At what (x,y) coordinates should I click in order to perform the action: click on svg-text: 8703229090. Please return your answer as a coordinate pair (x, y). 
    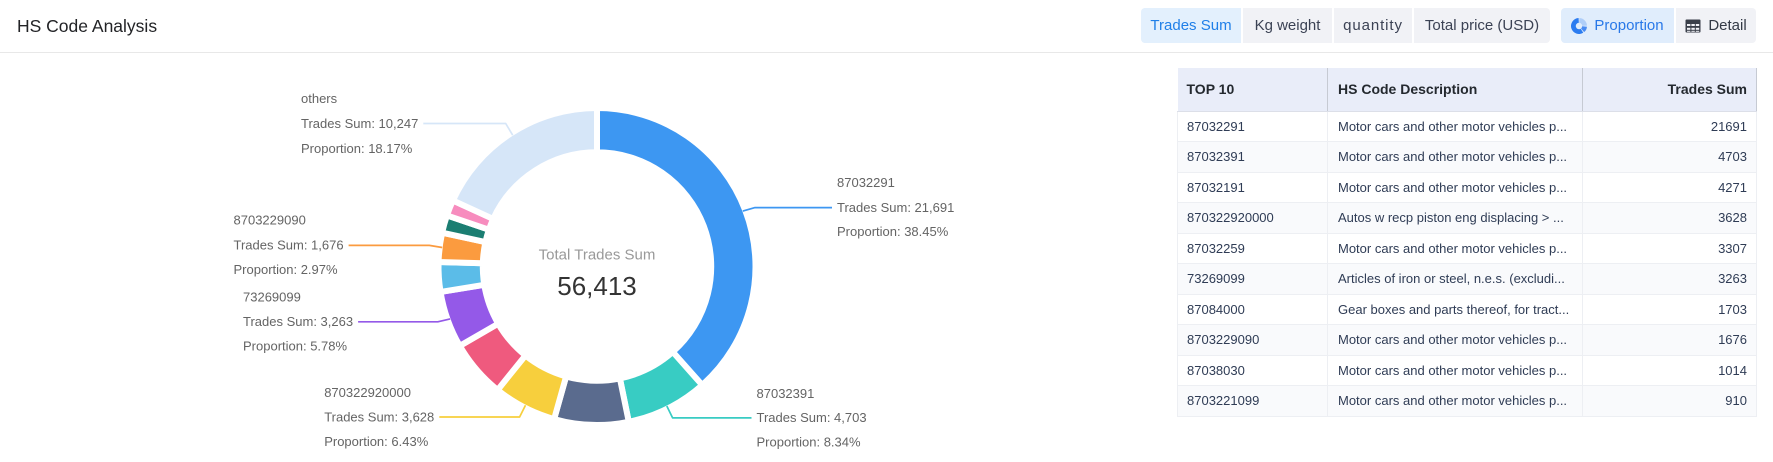
    Looking at the image, I should click on (270, 219).